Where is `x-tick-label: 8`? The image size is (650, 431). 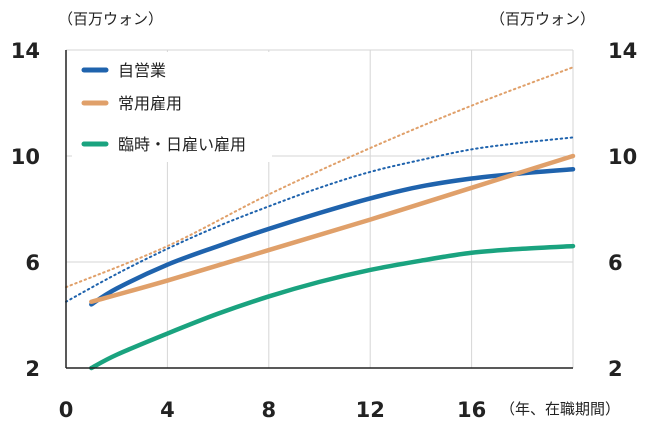
x-tick-label: 8 is located at coordinates (268, 410).